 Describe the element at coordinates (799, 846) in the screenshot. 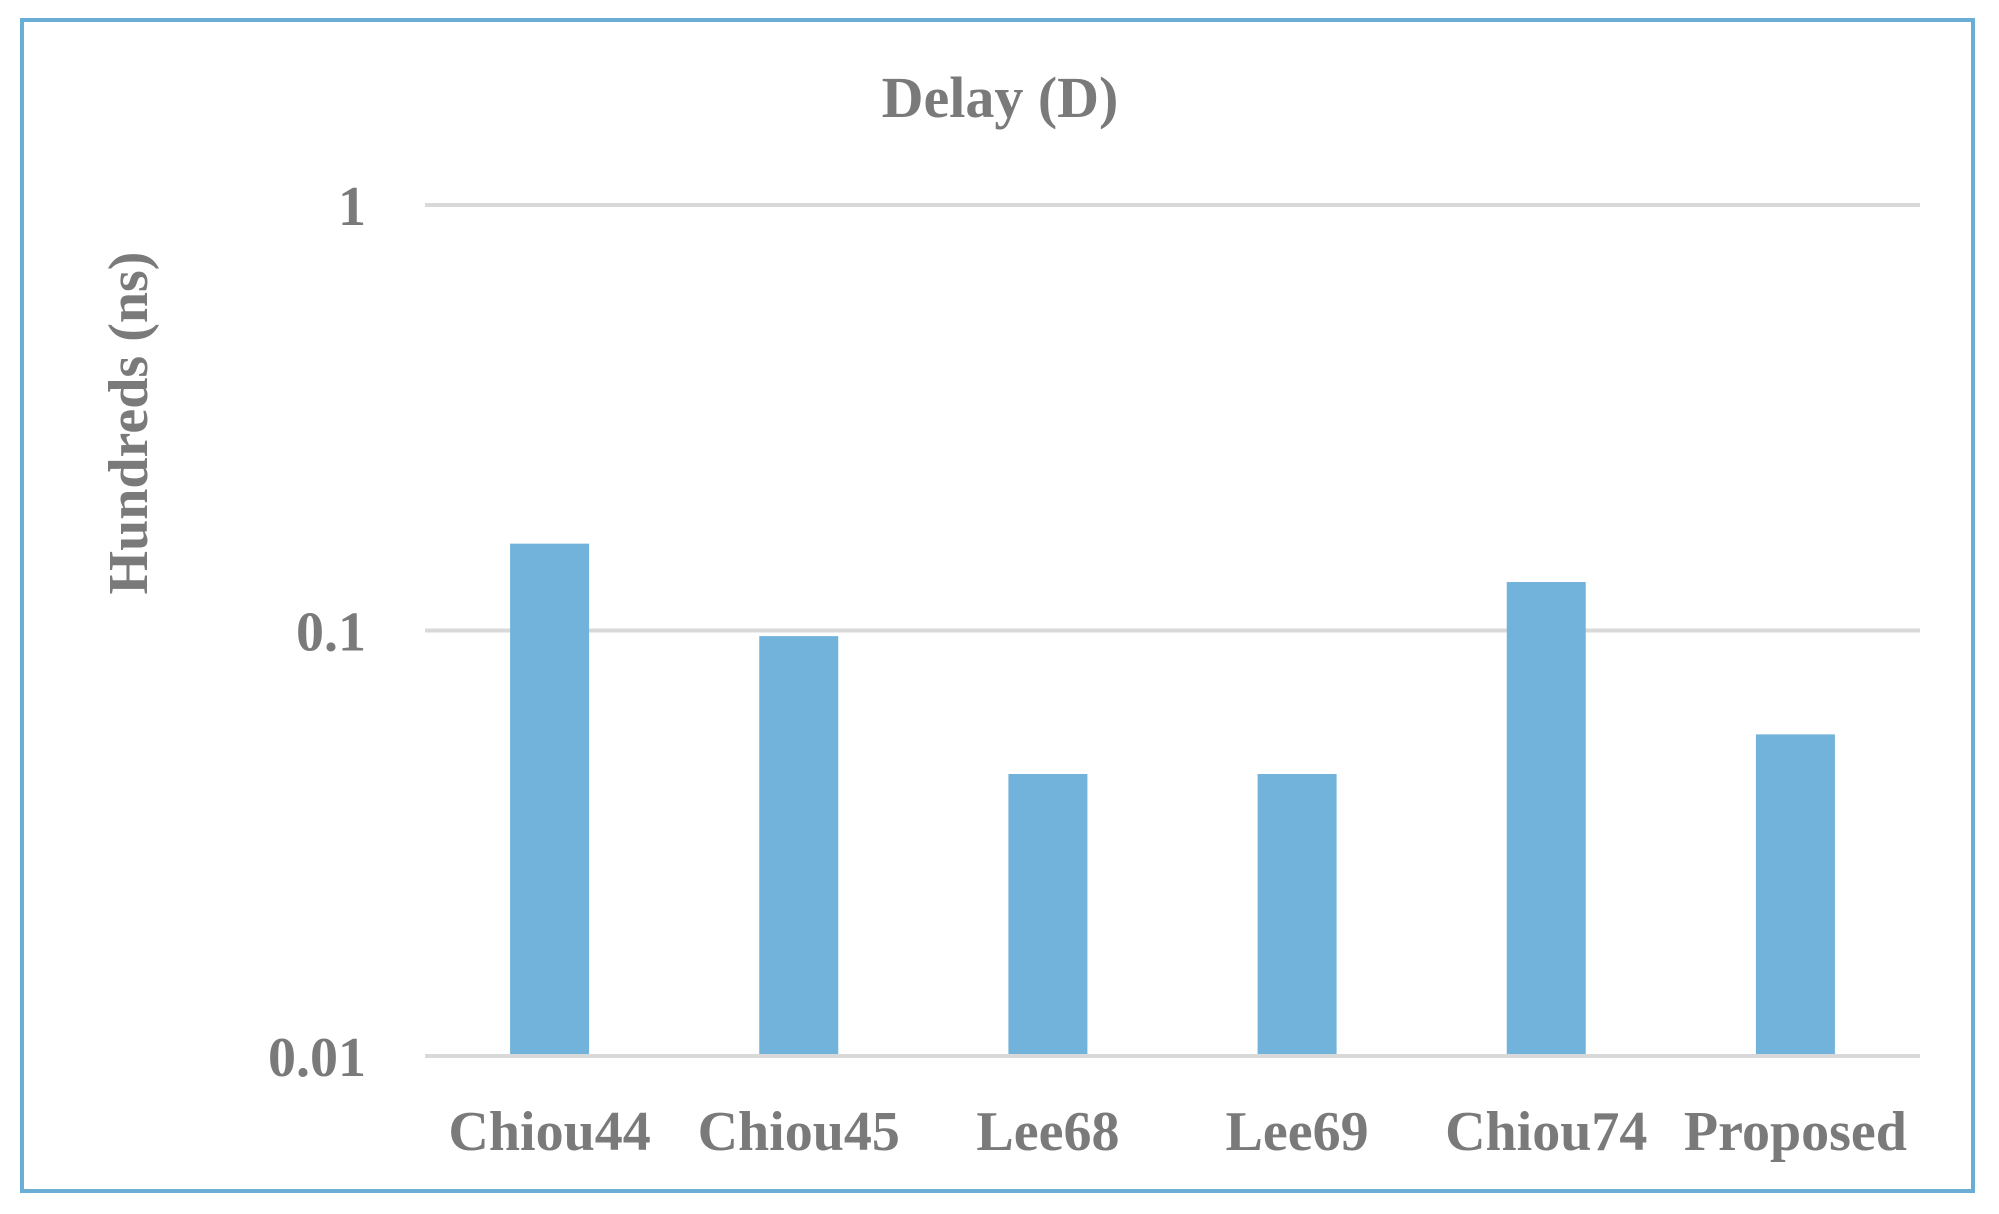

I see `bar-chiou45` at that location.